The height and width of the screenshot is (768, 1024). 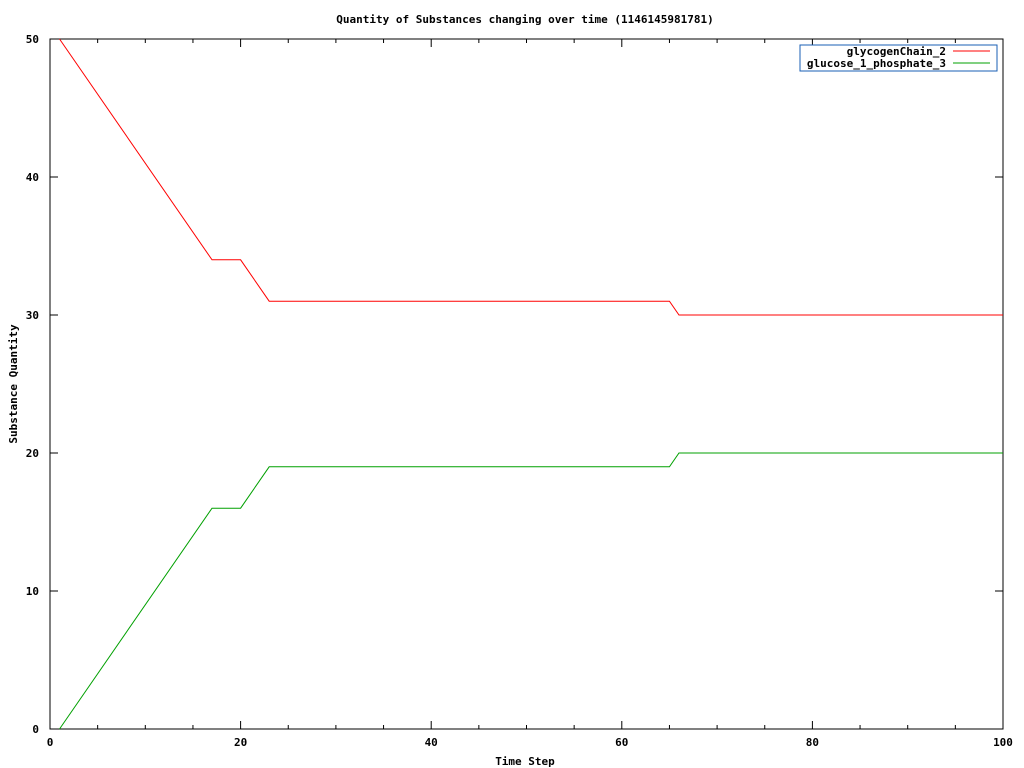 I want to click on y-tick-label: 10, so click(x=32, y=591).